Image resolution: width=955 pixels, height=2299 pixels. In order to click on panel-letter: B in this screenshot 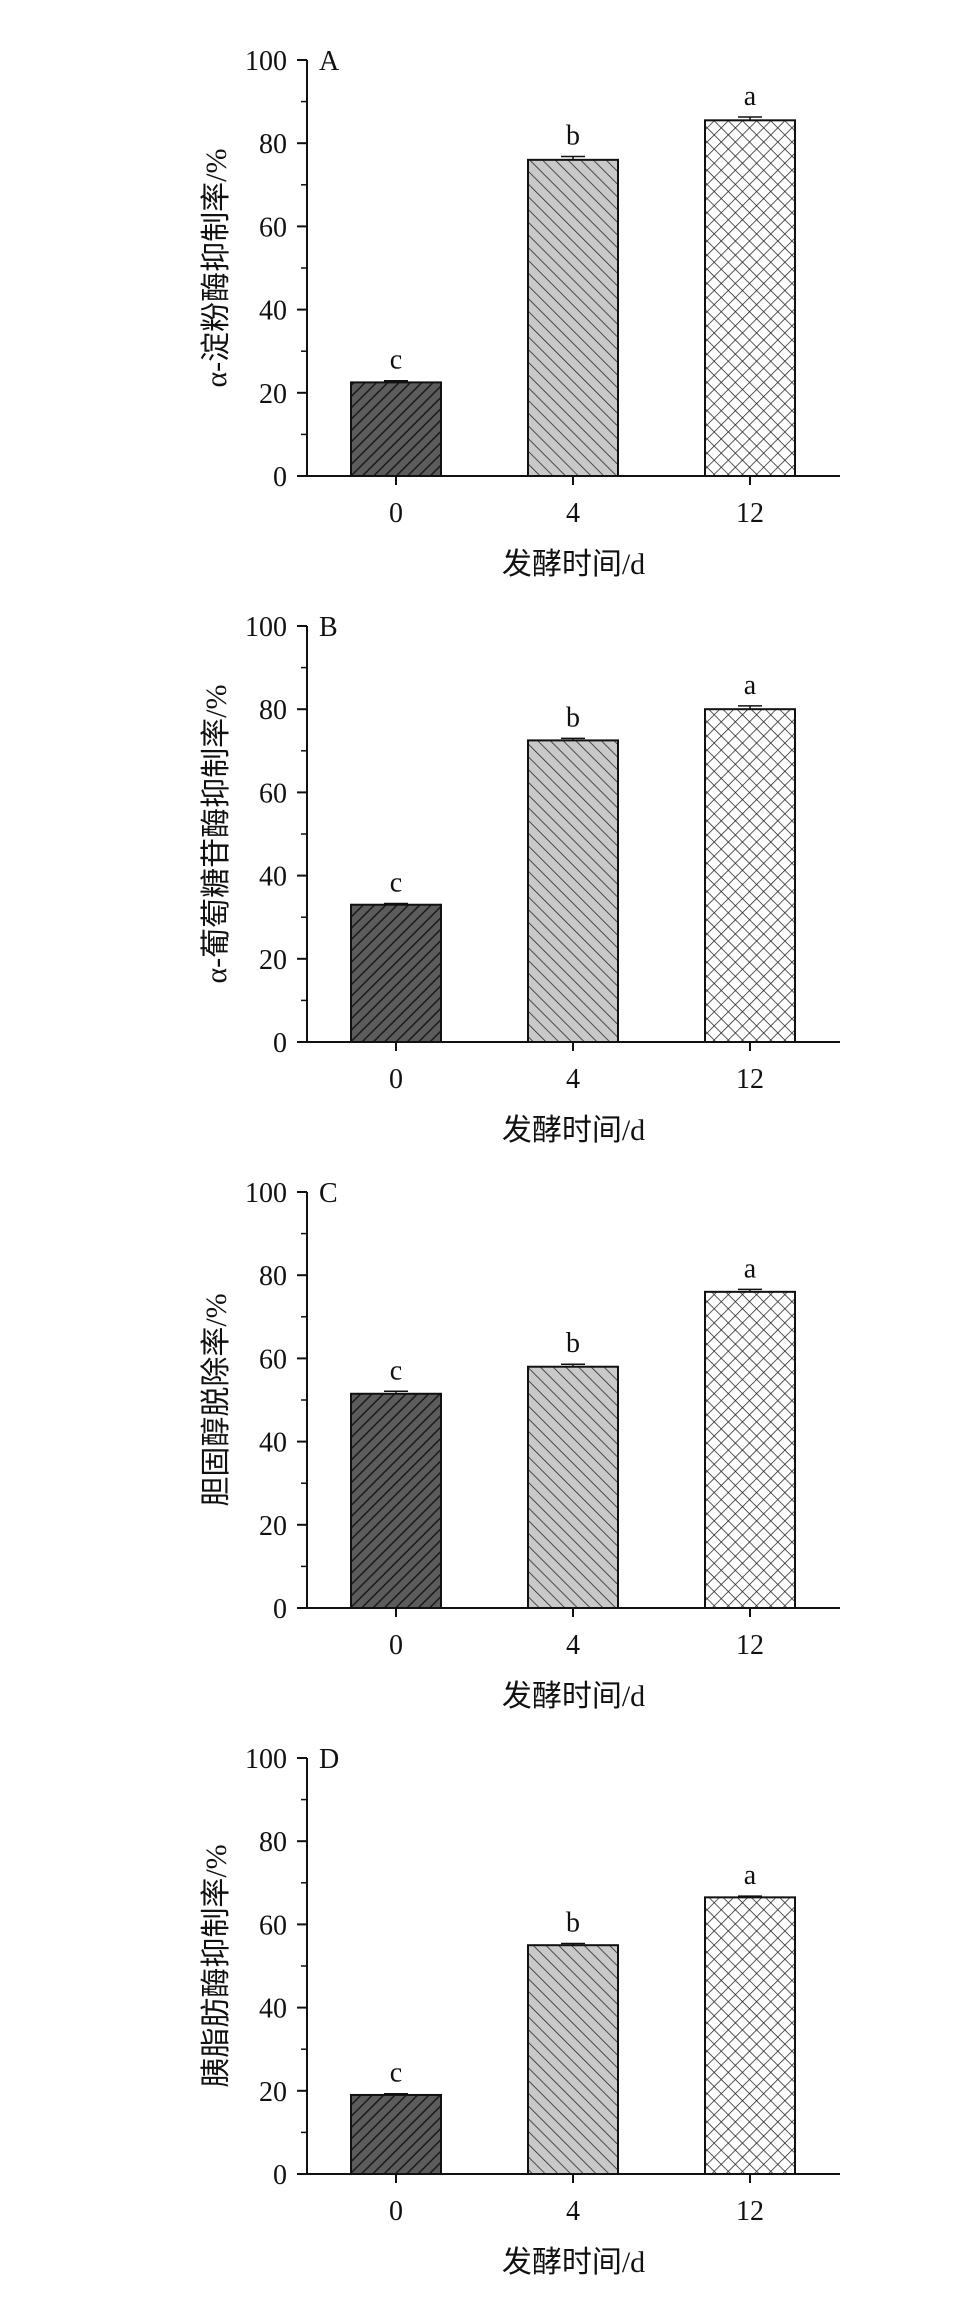, I will do `click(328, 627)`.